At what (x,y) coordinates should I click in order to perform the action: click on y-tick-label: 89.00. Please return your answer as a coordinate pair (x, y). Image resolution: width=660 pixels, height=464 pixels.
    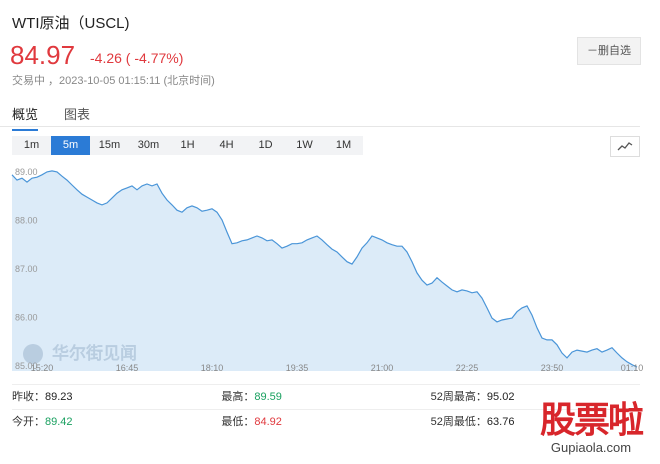
    Looking at the image, I should click on (26, 172).